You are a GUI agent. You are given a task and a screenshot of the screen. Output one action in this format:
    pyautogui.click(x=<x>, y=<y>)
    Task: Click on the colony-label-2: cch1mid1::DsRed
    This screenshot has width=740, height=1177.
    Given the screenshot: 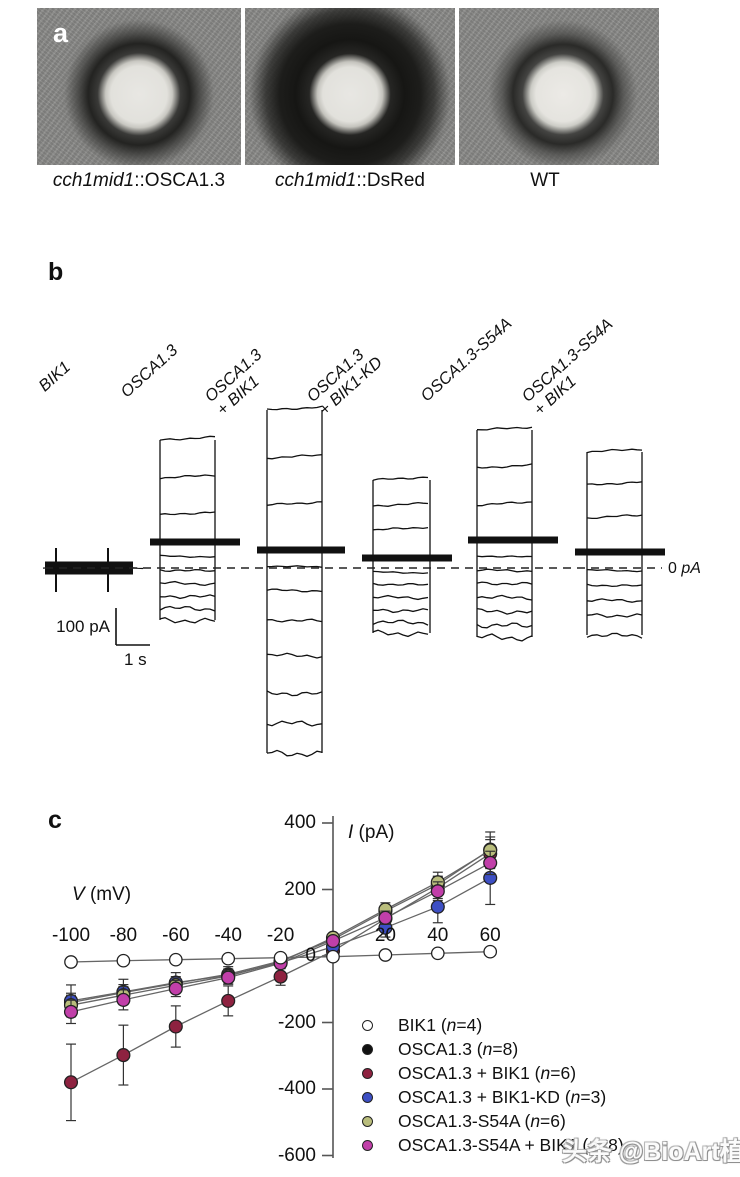 What is the action you would take?
    pyautogui.click(x=350, y=180)
    